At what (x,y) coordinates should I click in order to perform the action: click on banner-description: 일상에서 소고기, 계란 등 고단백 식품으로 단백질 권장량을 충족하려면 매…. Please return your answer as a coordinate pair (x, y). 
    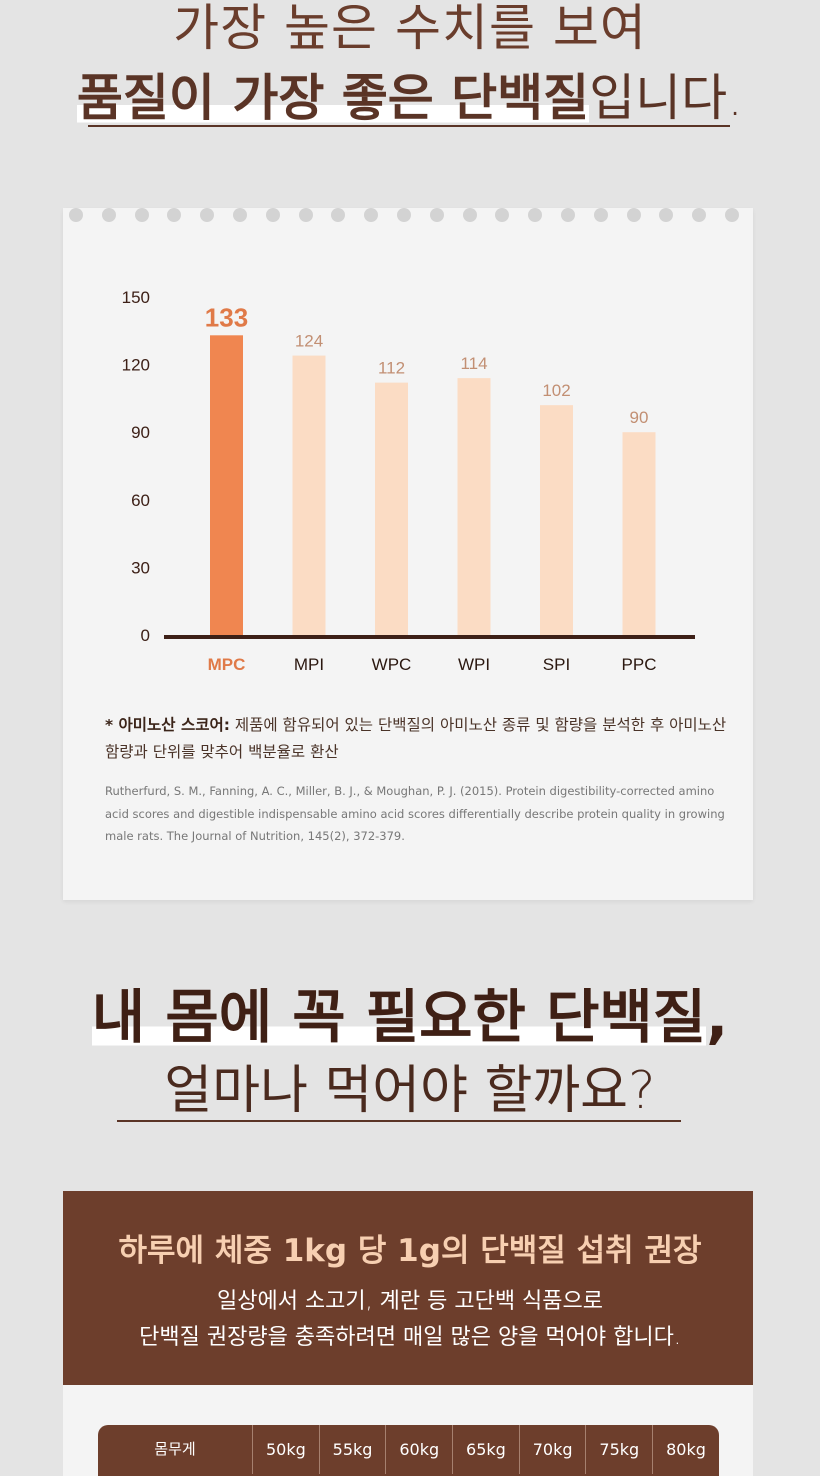
    Looking at the image, I should click on (410, 1320).